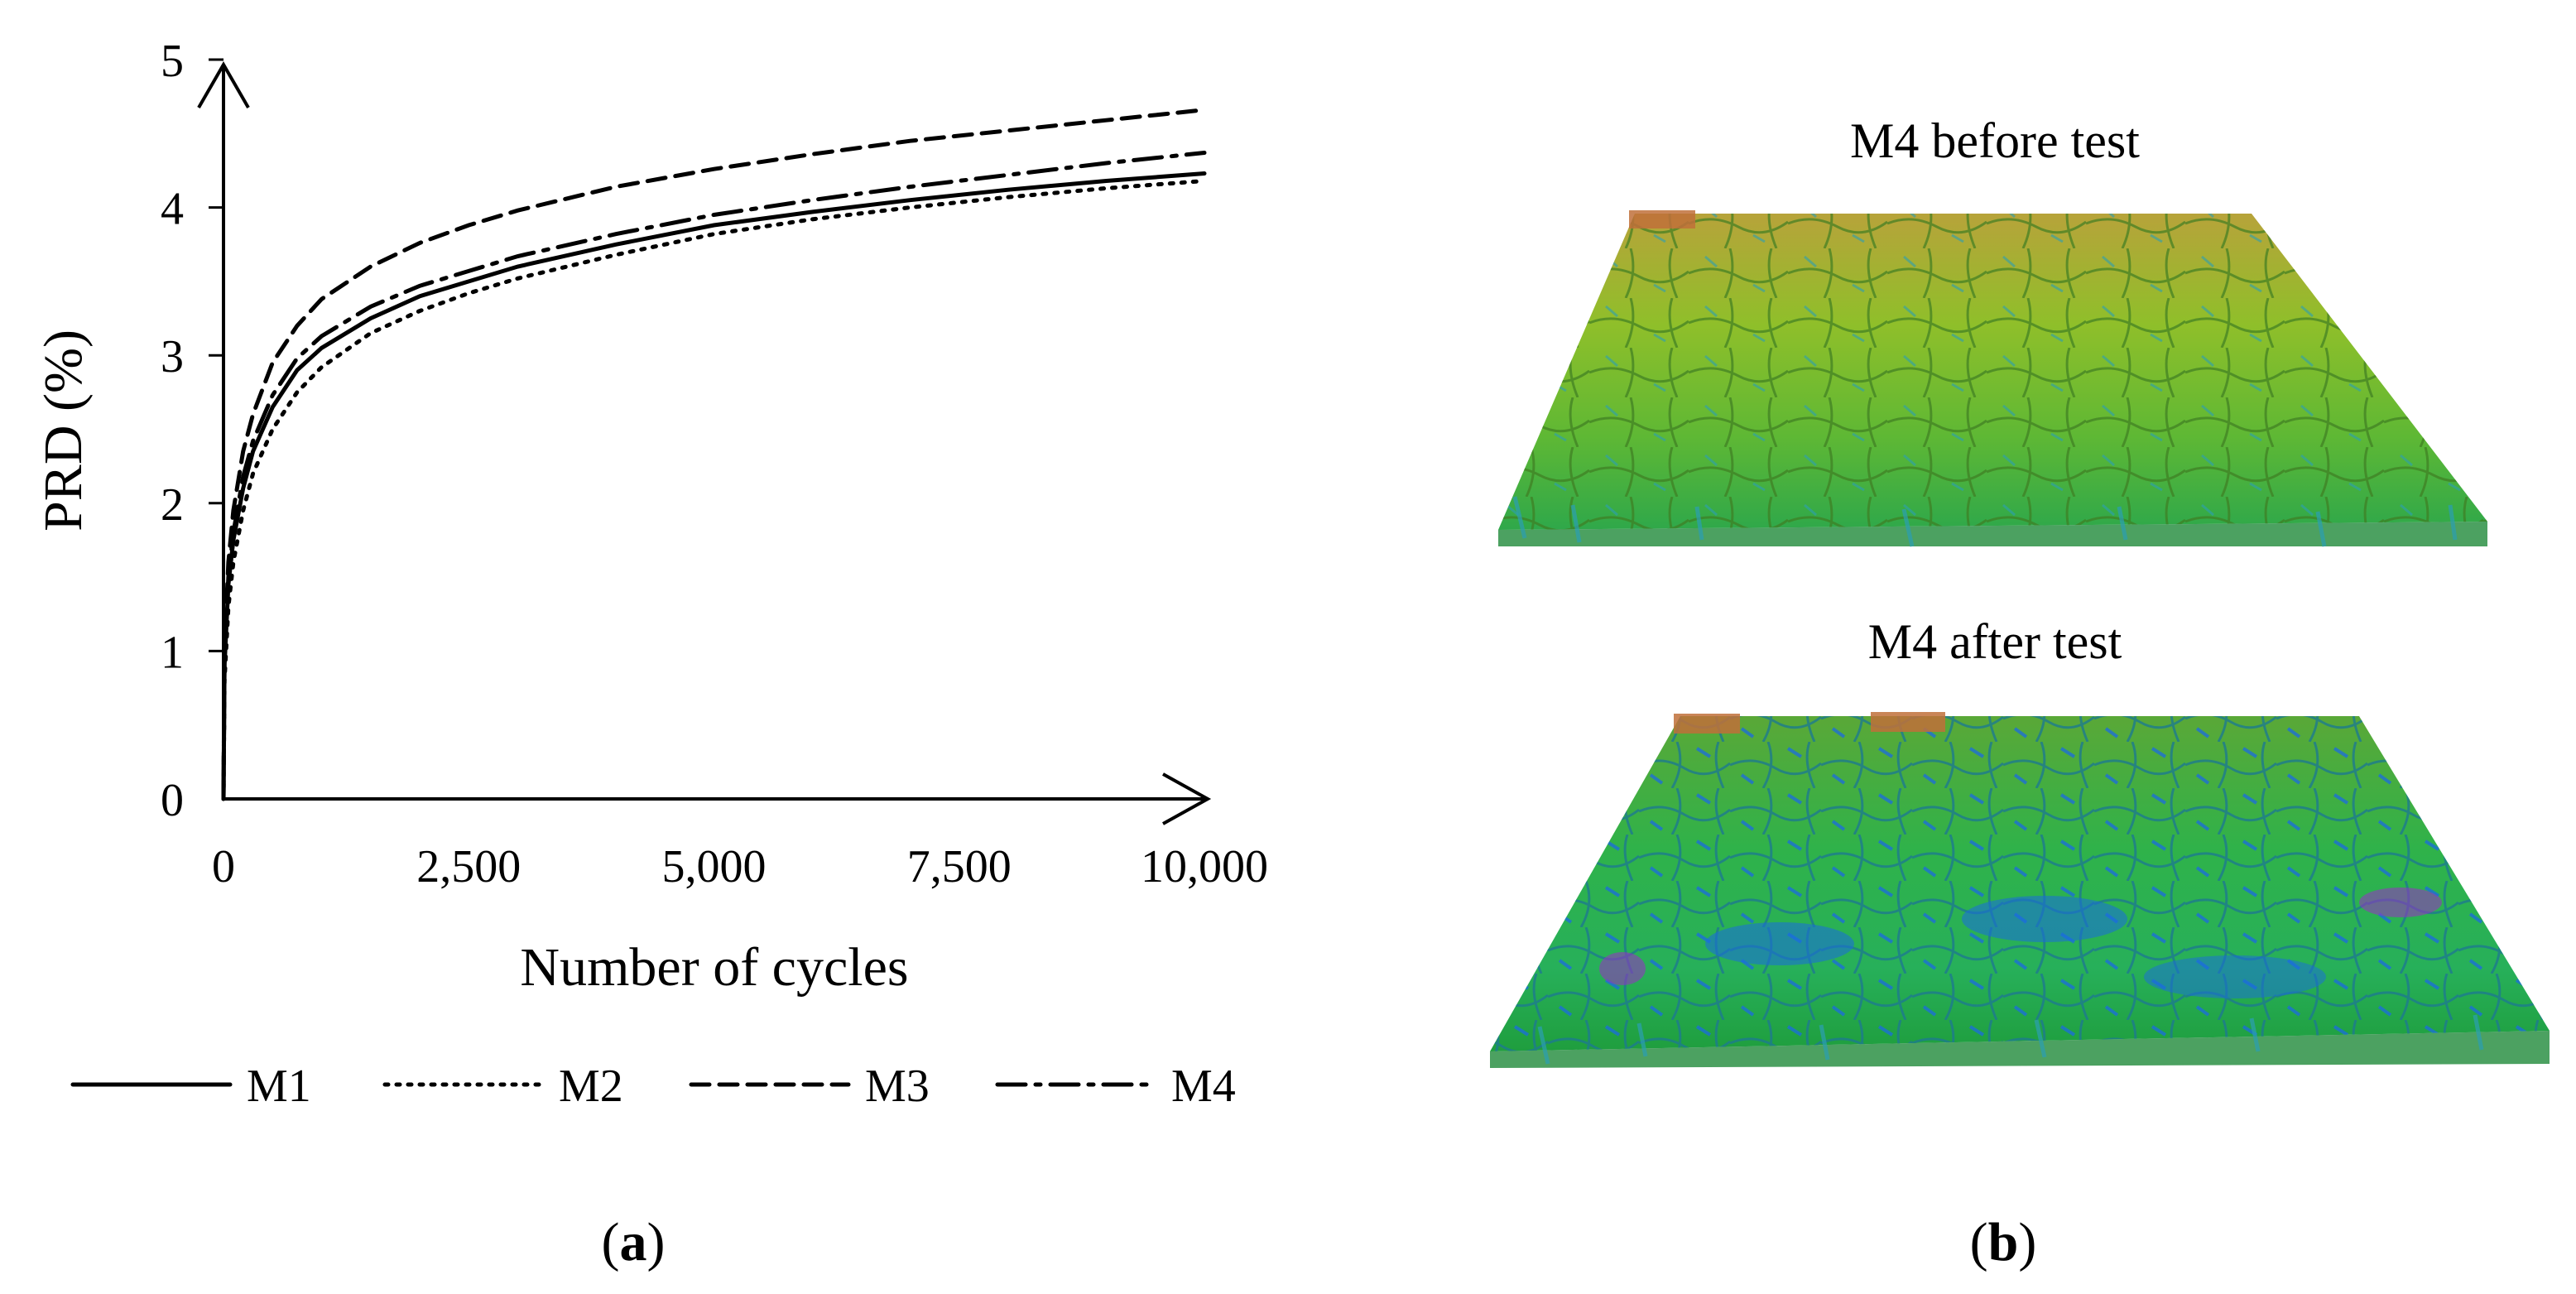  I want to click on y-tick-labels: 0 1 2 3 4 5, so click(192, 431).